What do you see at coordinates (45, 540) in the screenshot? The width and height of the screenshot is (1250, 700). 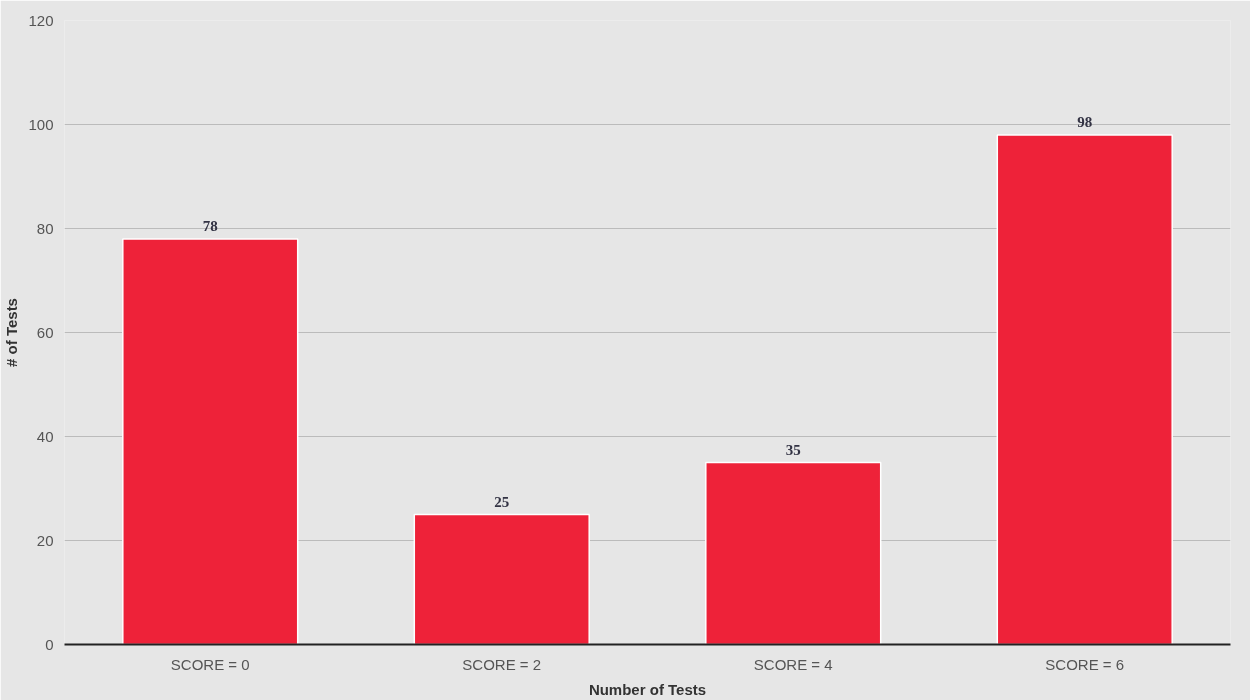 I see `y-tick-label: 20` at bounding box center [45, 540].